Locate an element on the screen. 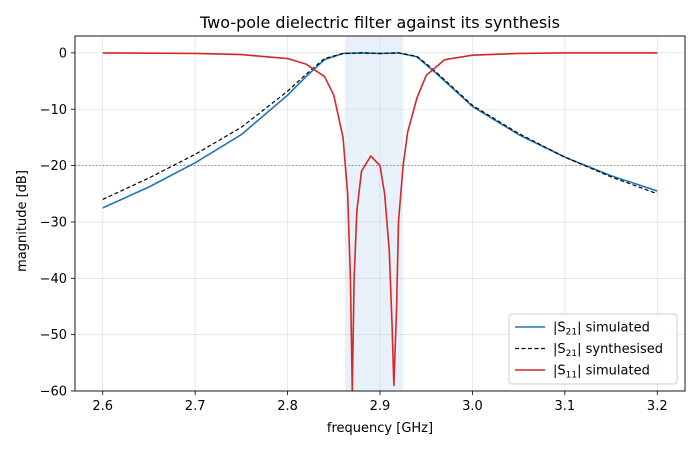  legend-box is located at coordinates (593, 349).